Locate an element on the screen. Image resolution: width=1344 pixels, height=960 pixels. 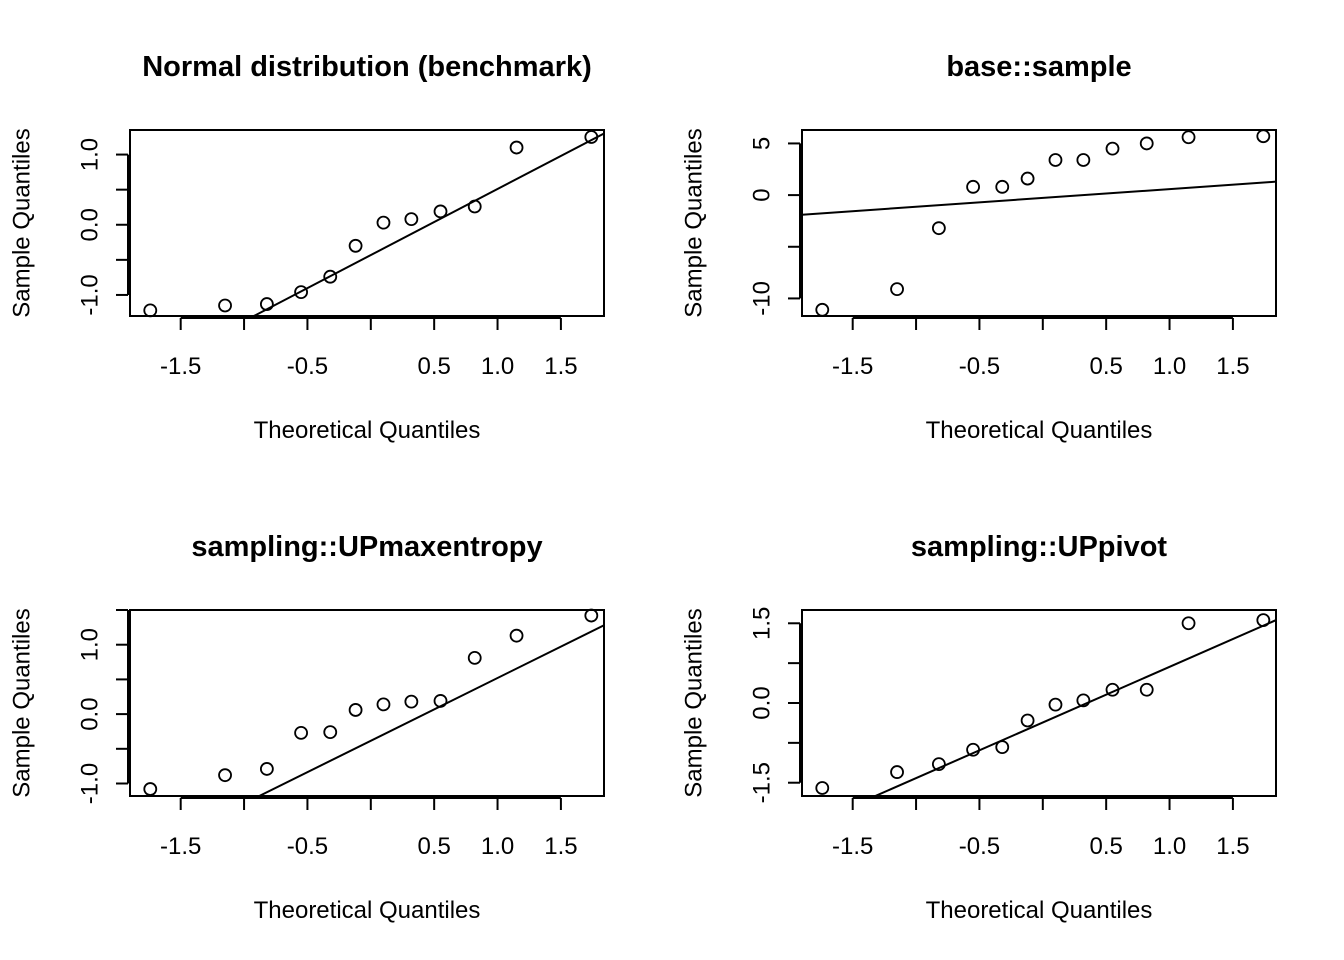
y-tick-label: -10 is located at coordinates (762, 298).